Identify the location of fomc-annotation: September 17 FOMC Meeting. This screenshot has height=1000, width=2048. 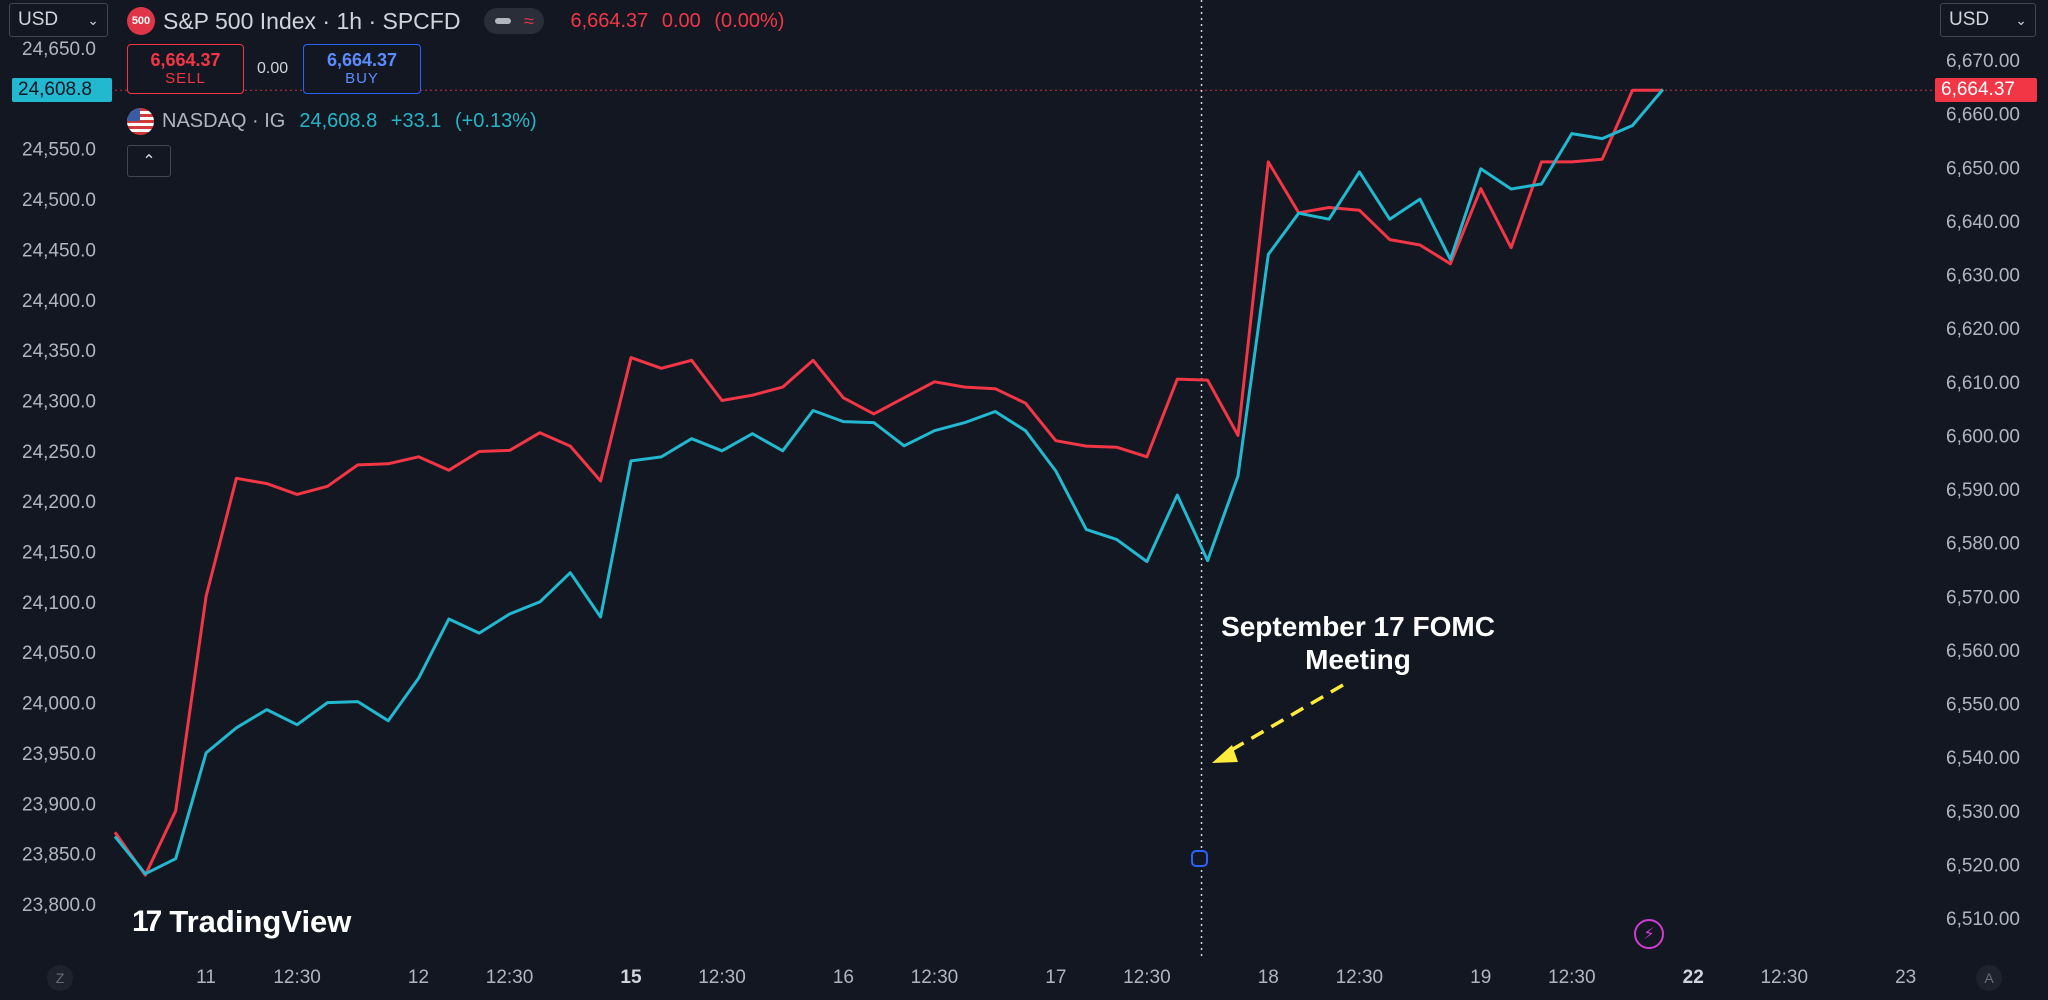
(1358, 643).